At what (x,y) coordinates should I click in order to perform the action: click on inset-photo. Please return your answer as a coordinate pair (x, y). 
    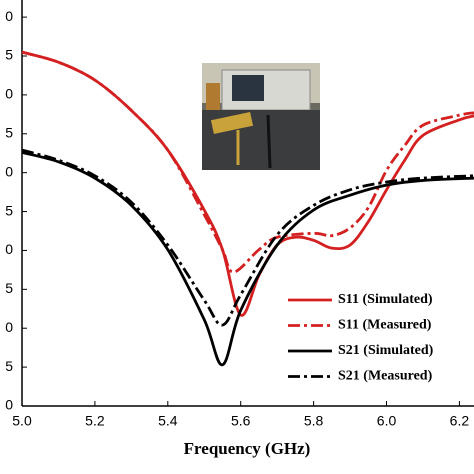
    Looking at the image, I should click on (261, 116).